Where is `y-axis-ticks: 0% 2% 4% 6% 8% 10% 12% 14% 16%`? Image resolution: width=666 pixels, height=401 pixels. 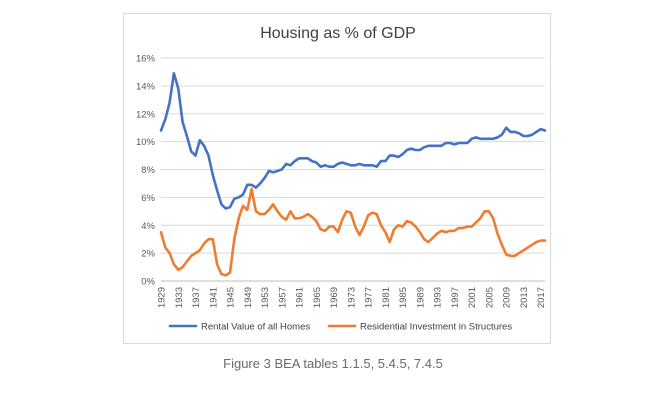 y-axis-ticks: 0% 2% 4% 6% 8% 10% 12% 14% 16% is located at coordinates (146, 171).